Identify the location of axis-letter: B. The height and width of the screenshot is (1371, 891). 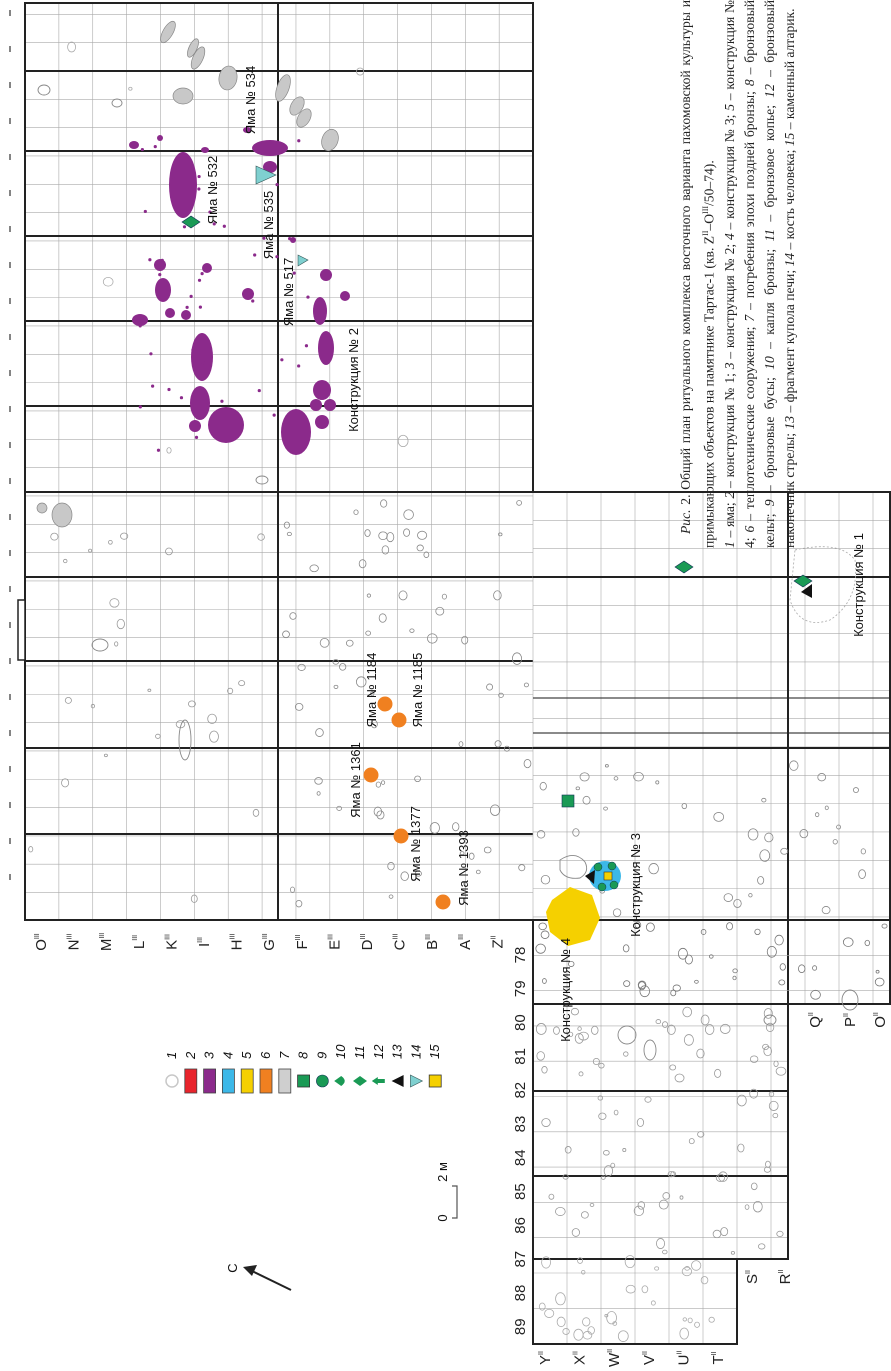
(432, 945).